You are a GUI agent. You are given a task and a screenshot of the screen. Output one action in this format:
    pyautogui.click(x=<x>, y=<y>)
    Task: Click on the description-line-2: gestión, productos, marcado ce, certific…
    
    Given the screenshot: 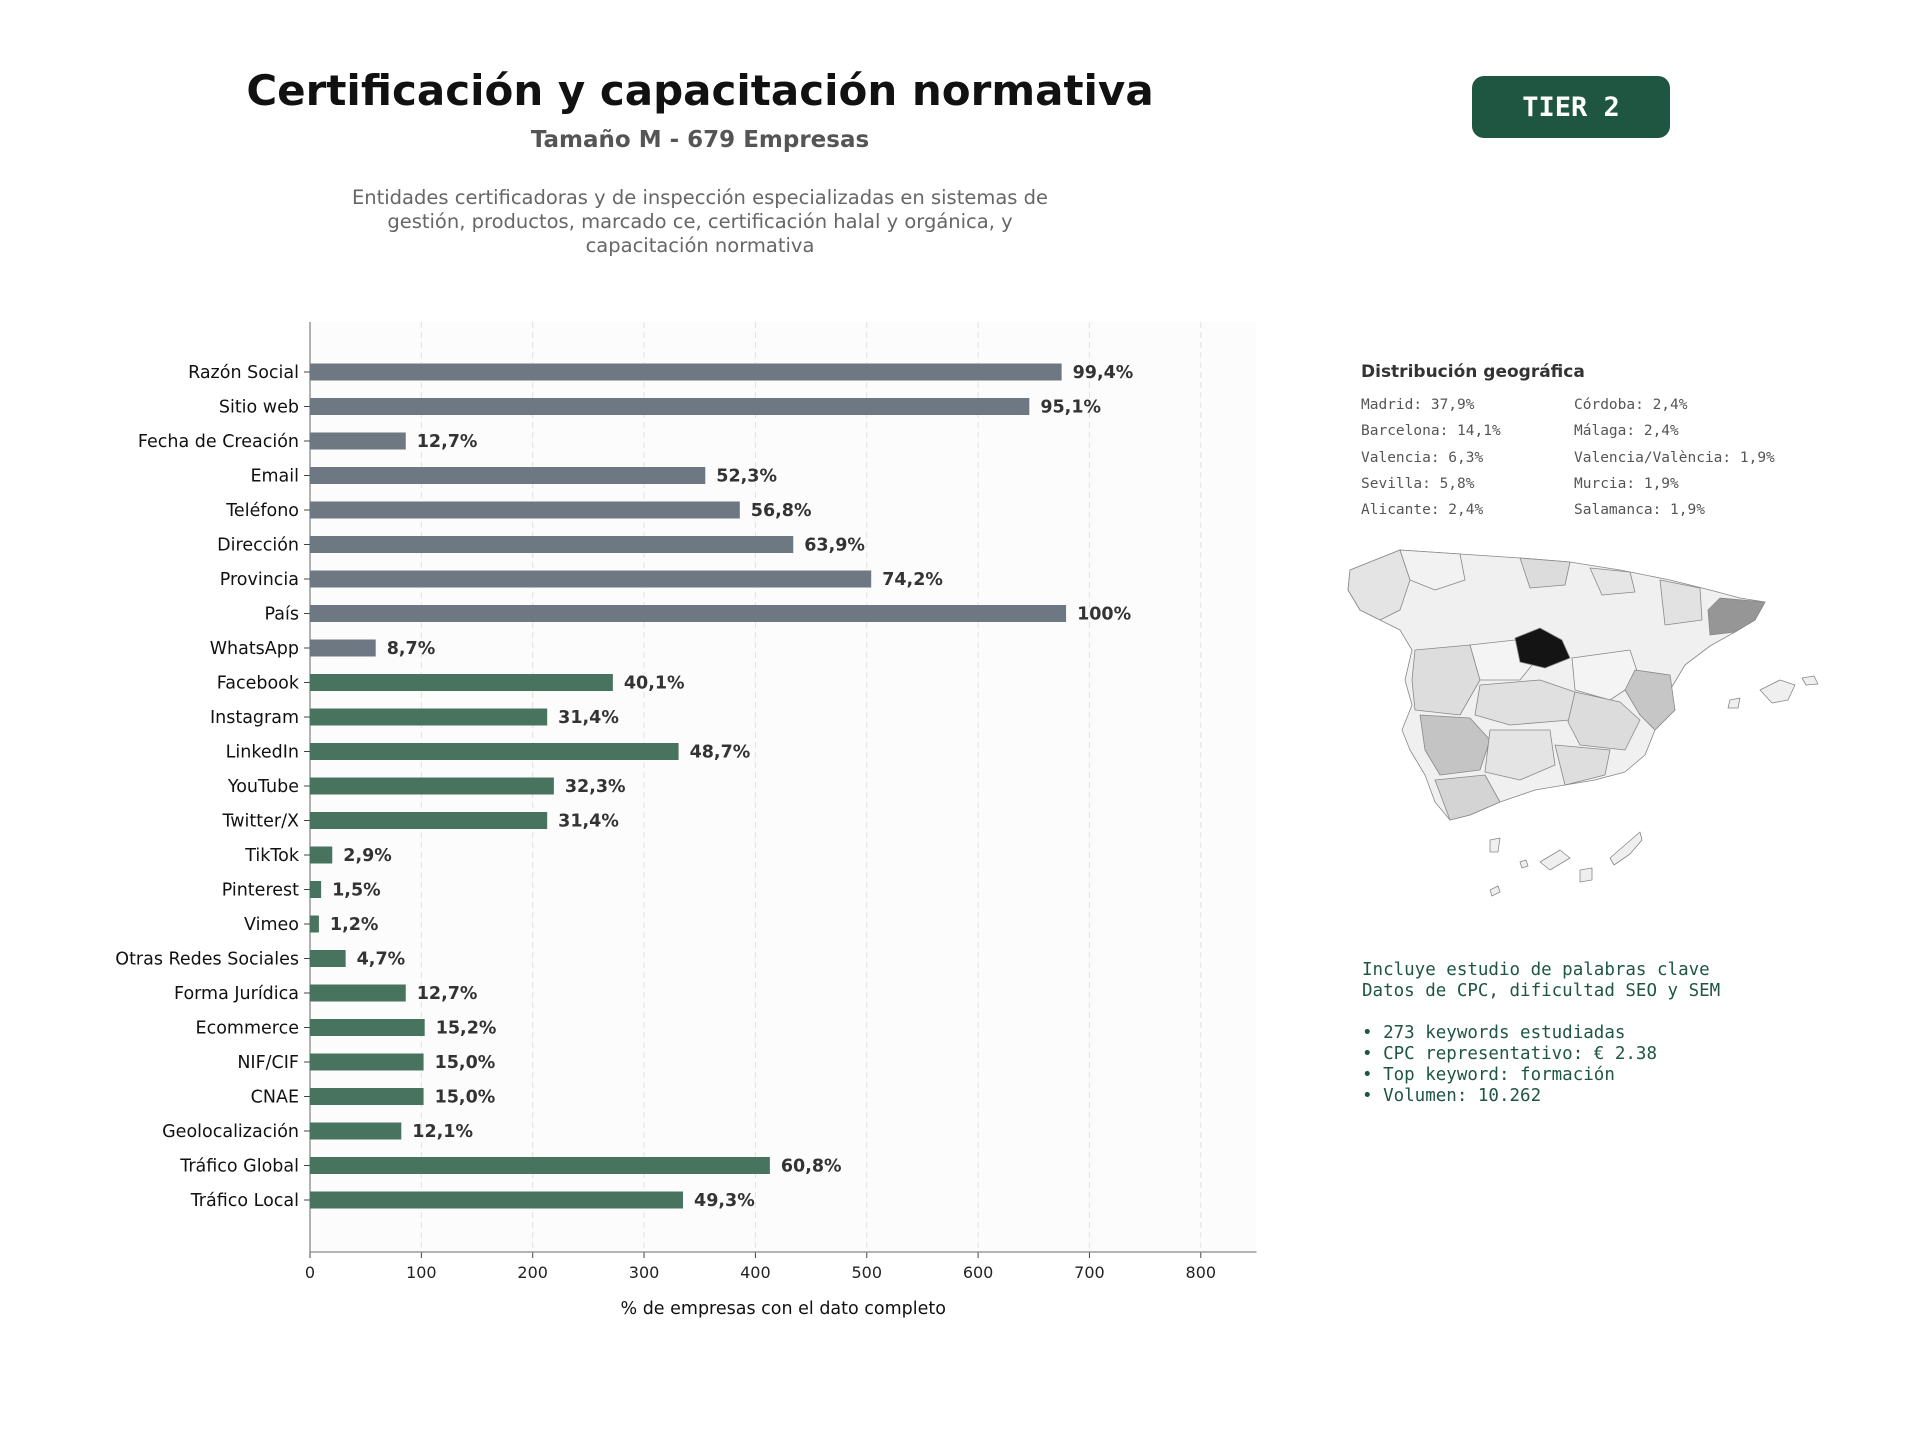 What is the action you would take?
    pyautogui.click(x=700, y=221)
    